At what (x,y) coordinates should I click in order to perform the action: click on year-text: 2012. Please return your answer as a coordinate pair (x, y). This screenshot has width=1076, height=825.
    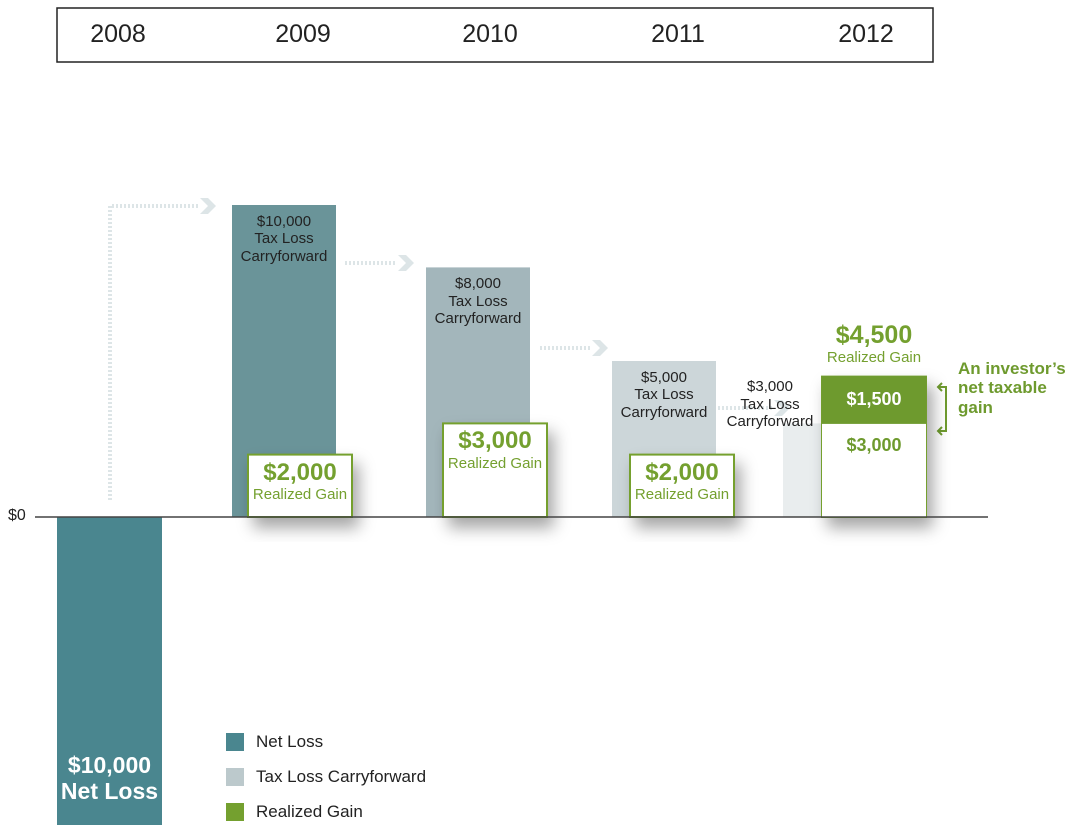
    Looking at the image, I should click on (866, 34).